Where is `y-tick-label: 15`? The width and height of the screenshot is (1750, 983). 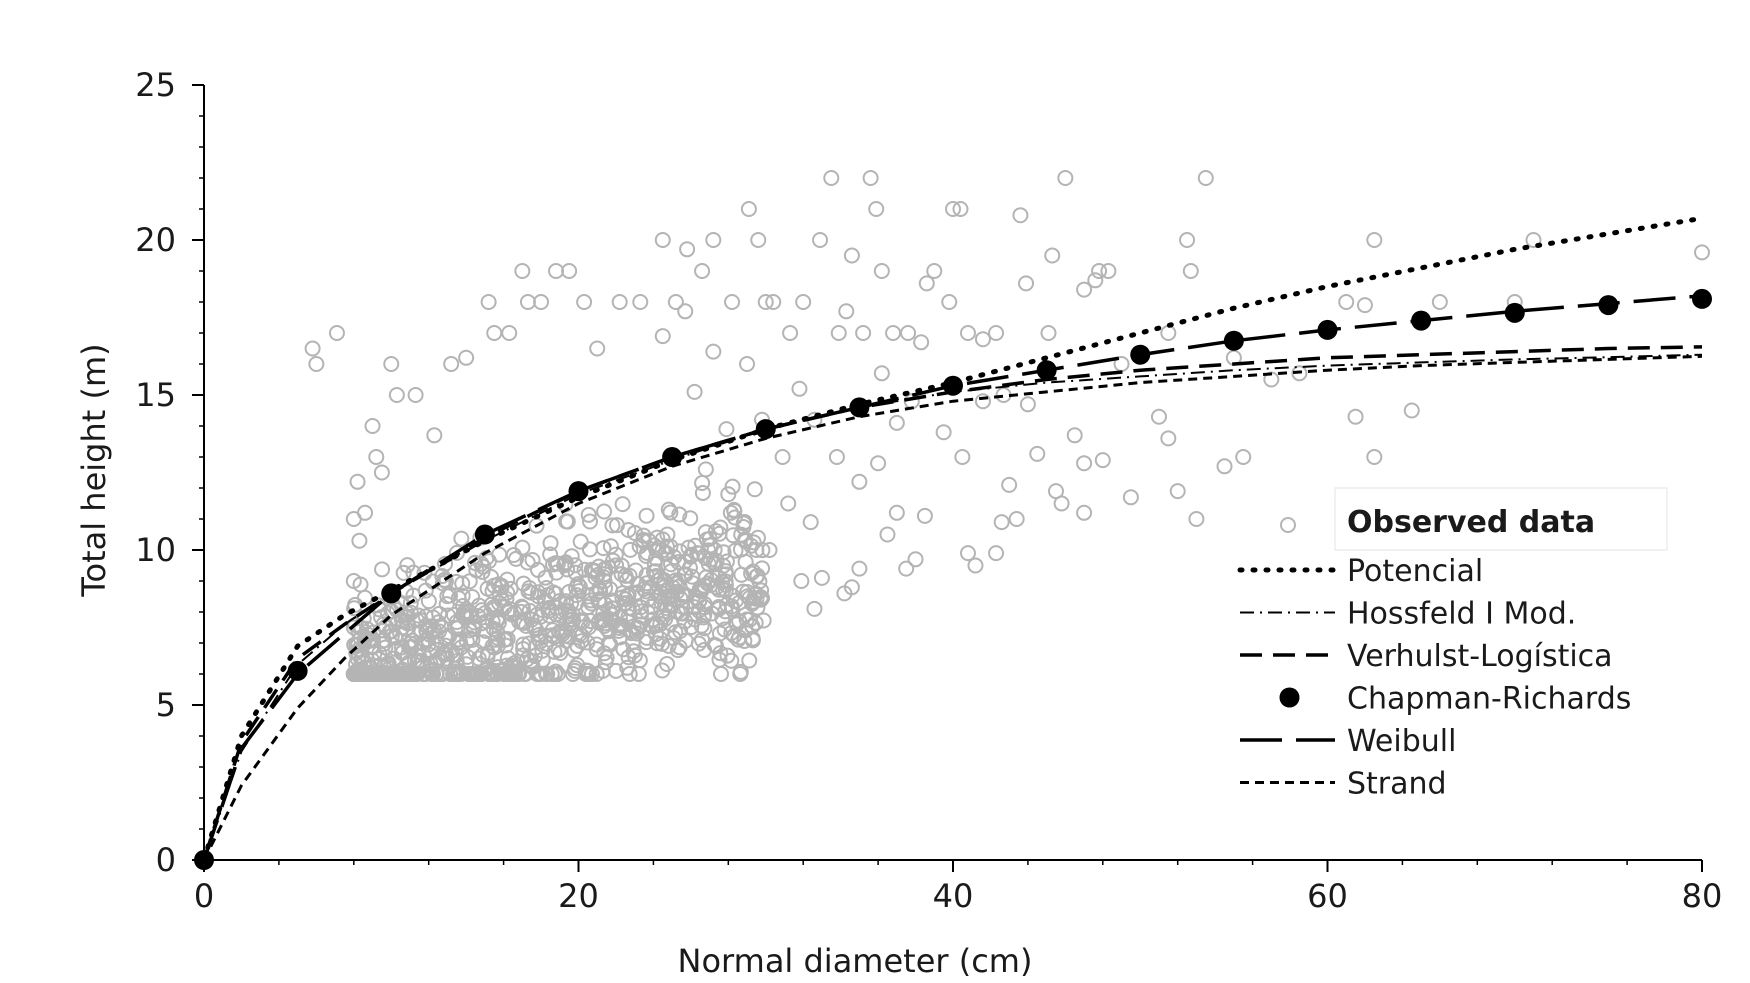
y-tick-label: 15 is located at coordinates (155, 395).